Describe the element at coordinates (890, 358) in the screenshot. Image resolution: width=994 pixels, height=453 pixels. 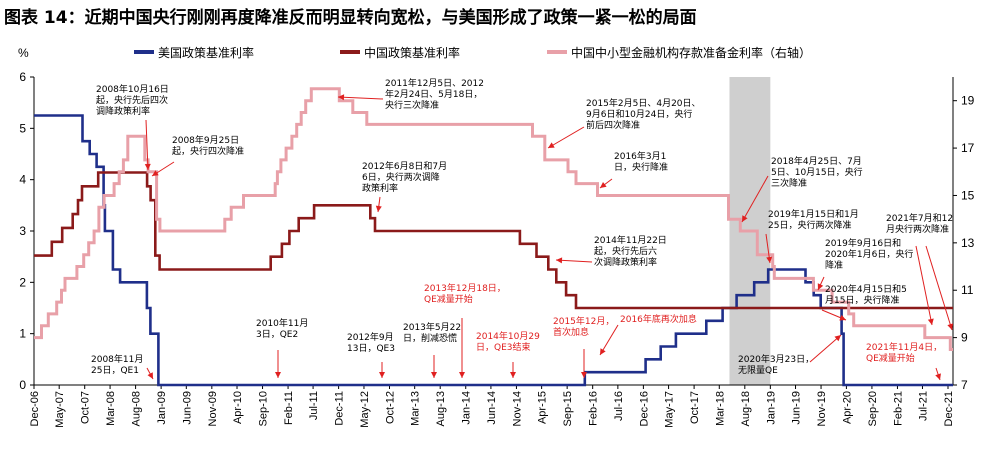
I see `annotation-text-line: QE减量开始` at that location.